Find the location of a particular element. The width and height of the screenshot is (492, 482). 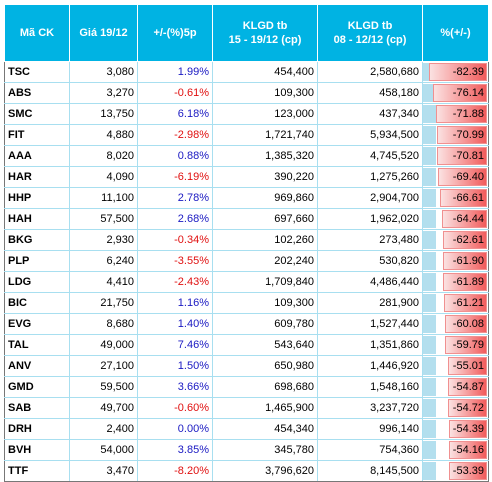

price-change-cell: -2.98% is located at coordinates (175, 135).